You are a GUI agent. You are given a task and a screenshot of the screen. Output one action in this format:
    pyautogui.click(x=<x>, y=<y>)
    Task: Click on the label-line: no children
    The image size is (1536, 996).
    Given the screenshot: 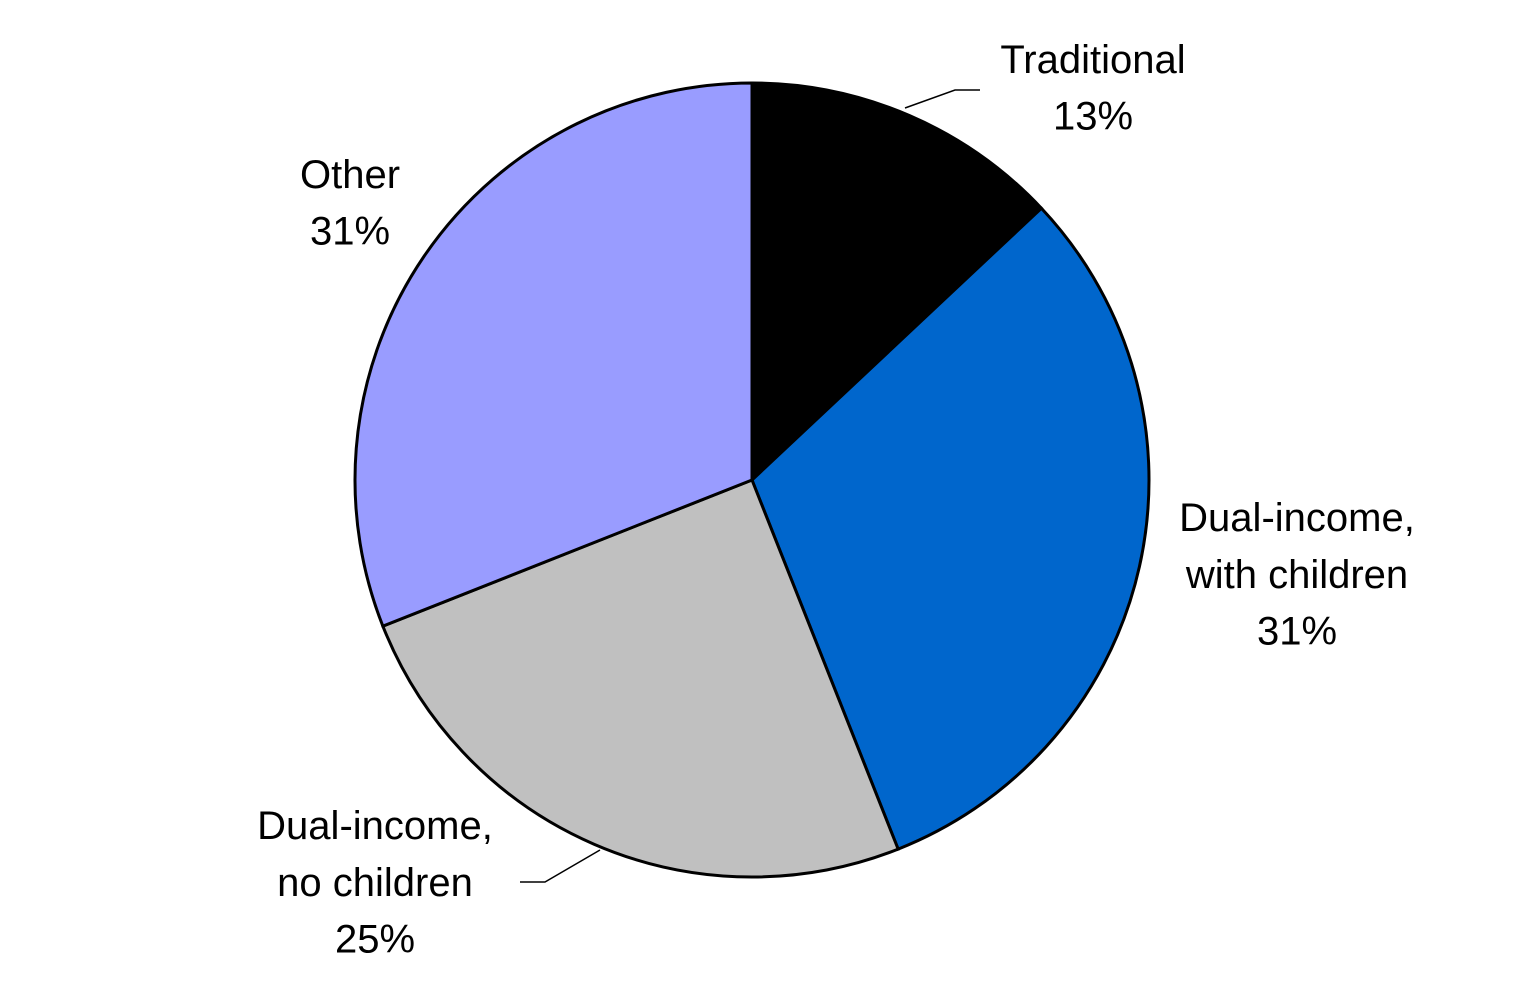 What is the action you would take?
    pyautogui.click(x=375, y=883)
    